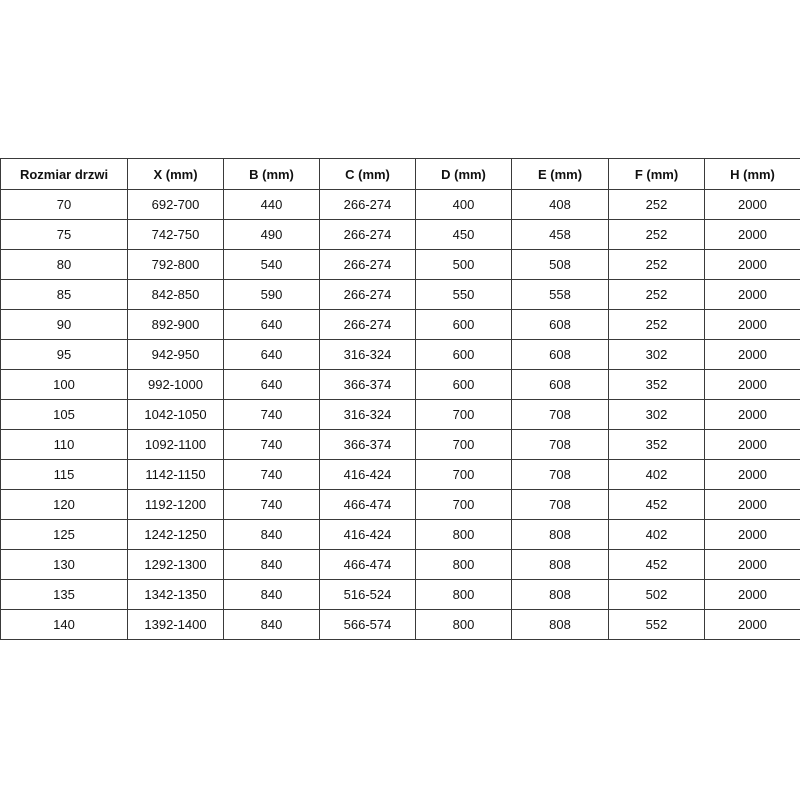 The height and width of the screenshot is (800, 800). What do you see at coordinates (64, 264) in the screenshot?
I see `table-cell: 80` at bounding box center [64, 264].